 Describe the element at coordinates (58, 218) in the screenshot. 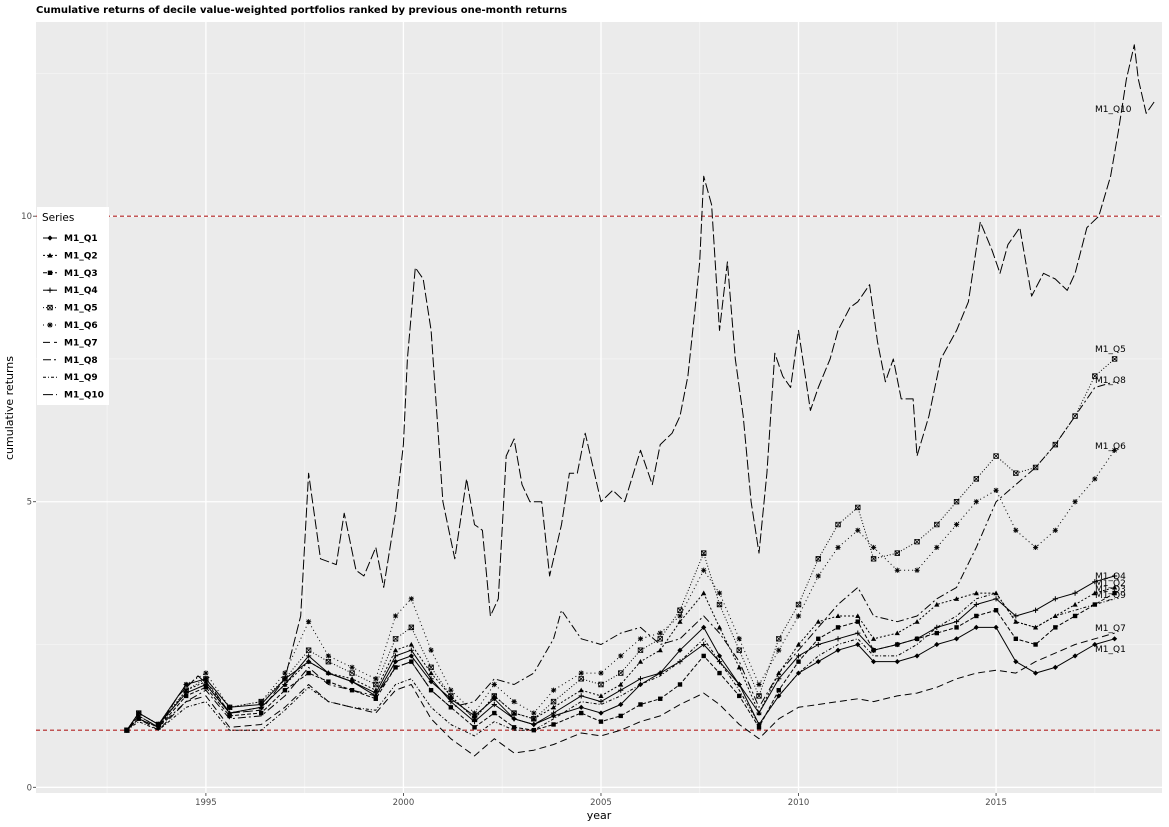

I see `legend-title: Series` at that location.